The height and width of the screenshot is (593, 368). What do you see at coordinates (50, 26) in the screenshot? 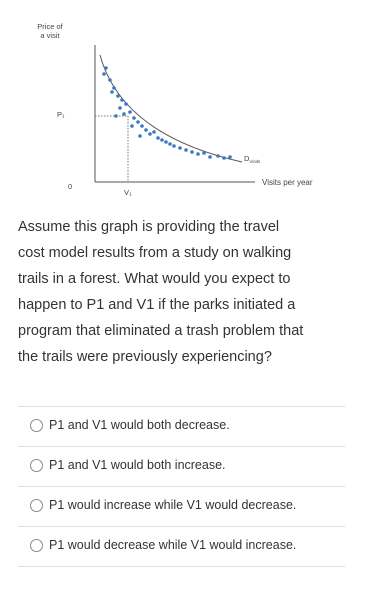
I see `y-axis-label: Price of` at bounding box center [50, 26].